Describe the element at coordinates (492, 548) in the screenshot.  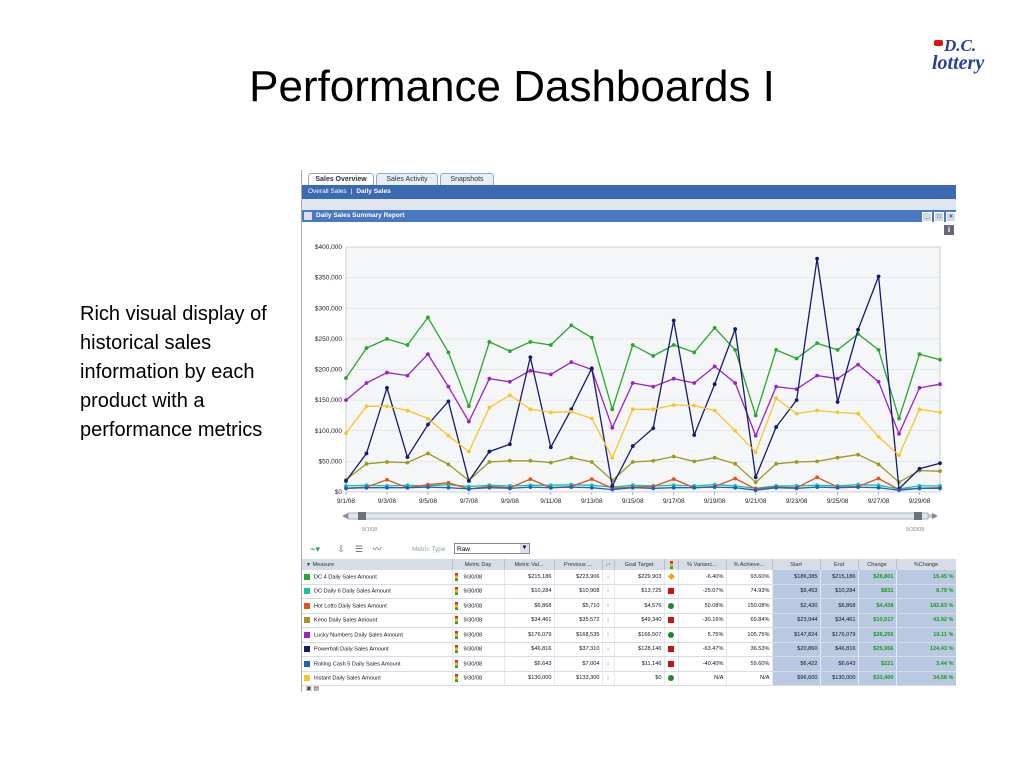
I see `metric-type-select: Raw ▼` at that location.